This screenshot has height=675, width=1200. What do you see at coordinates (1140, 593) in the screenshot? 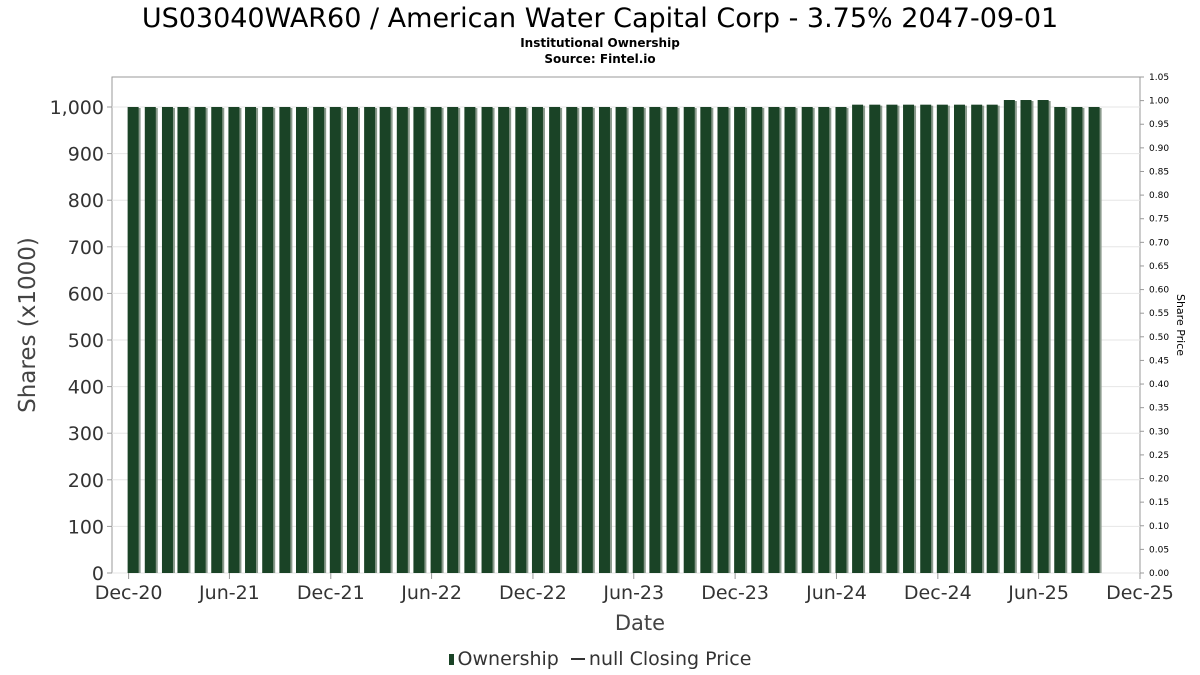
I see `x-tick-label: Dec-25` at bounding box center [1140, 593].